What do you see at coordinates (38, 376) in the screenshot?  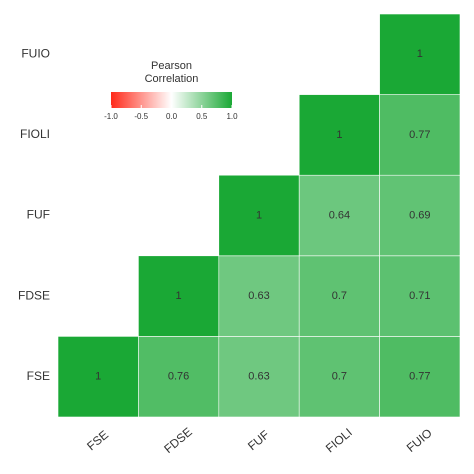 I see `y-tick-label: FSE` at bounding box center [38, 376].